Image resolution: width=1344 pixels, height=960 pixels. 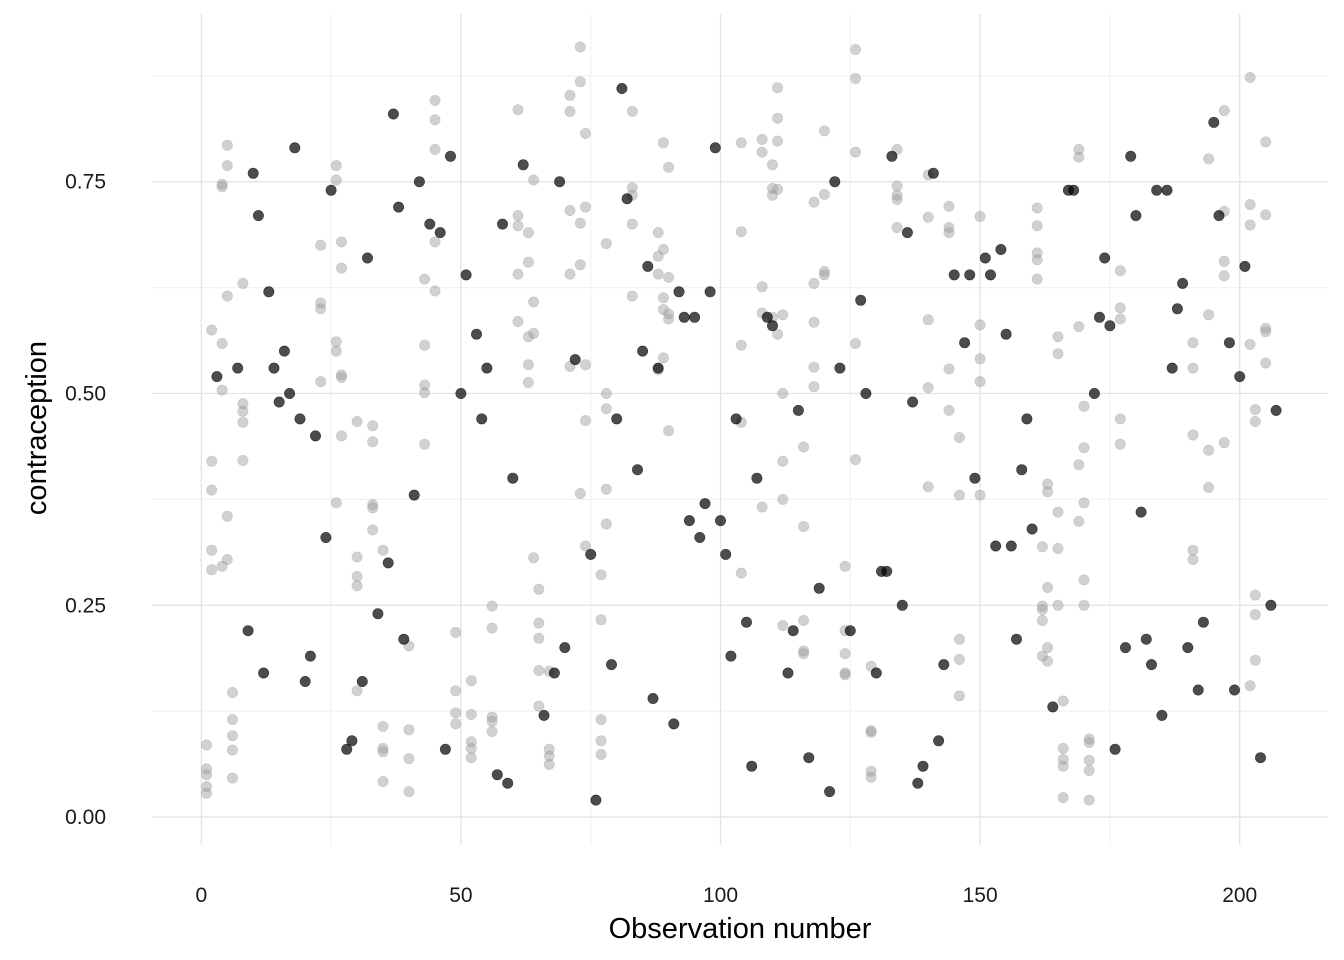 I want to click on y-axis-title: contraception, so click(x=37, y=428).